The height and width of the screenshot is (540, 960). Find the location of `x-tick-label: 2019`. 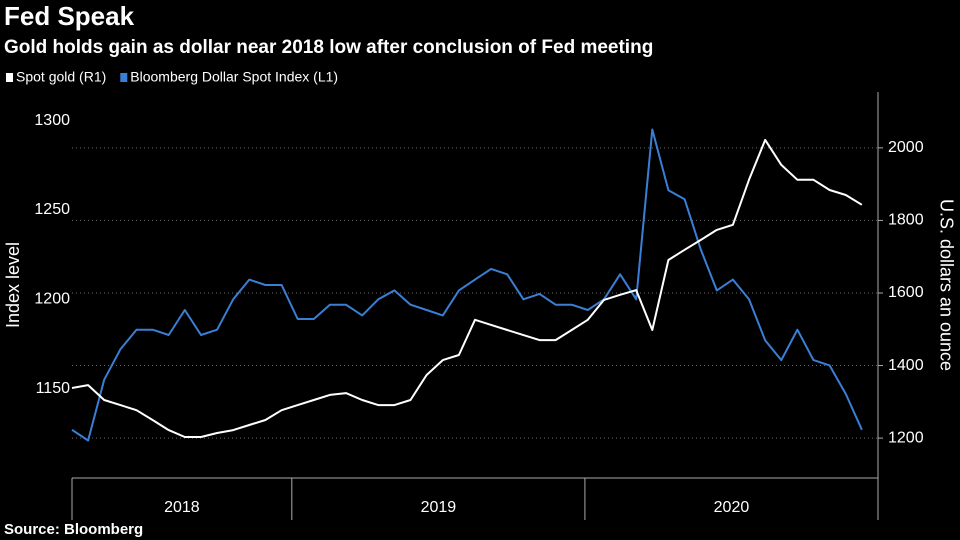

x-tick-label: 2019 is located at coordinates (439, 507).